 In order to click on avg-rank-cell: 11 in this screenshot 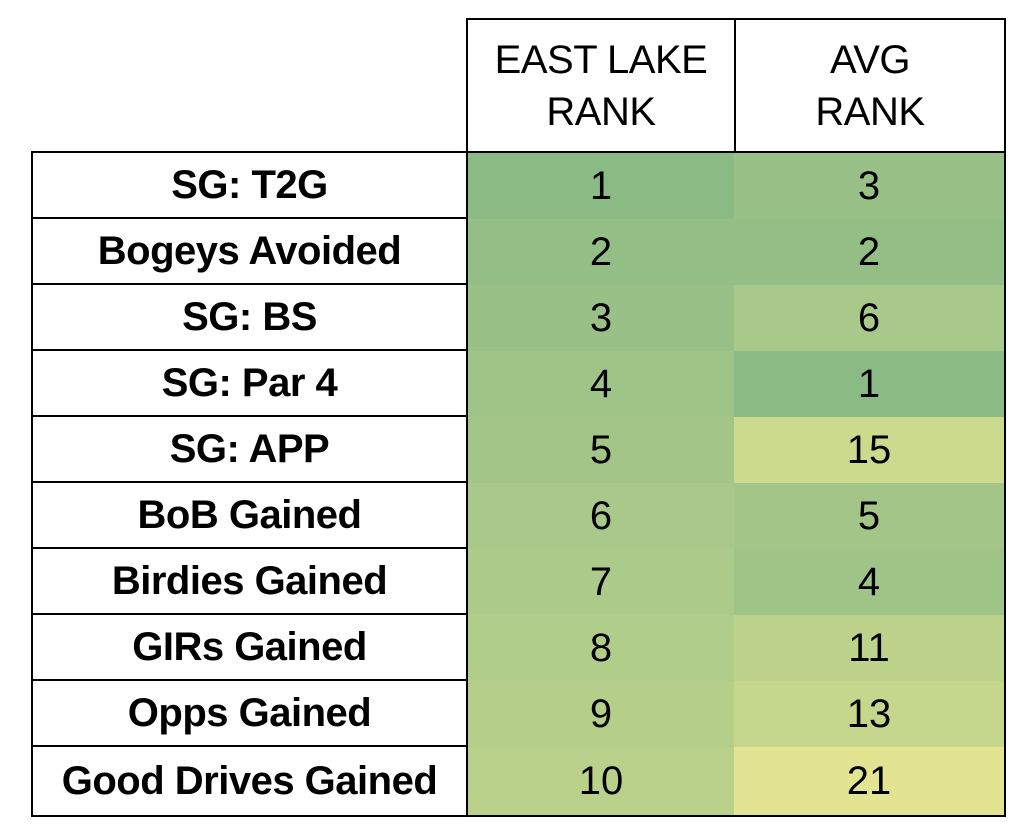, I will do `click(869, 648)`.